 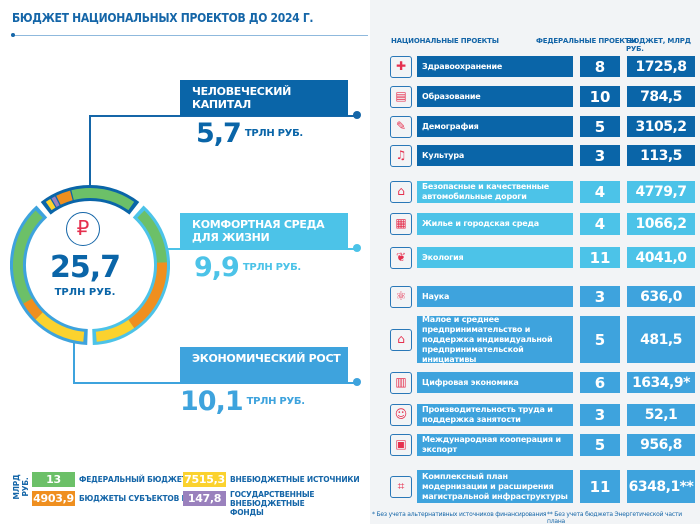 I want to click on stork-icon: ✎, so click(x=401, y=126).